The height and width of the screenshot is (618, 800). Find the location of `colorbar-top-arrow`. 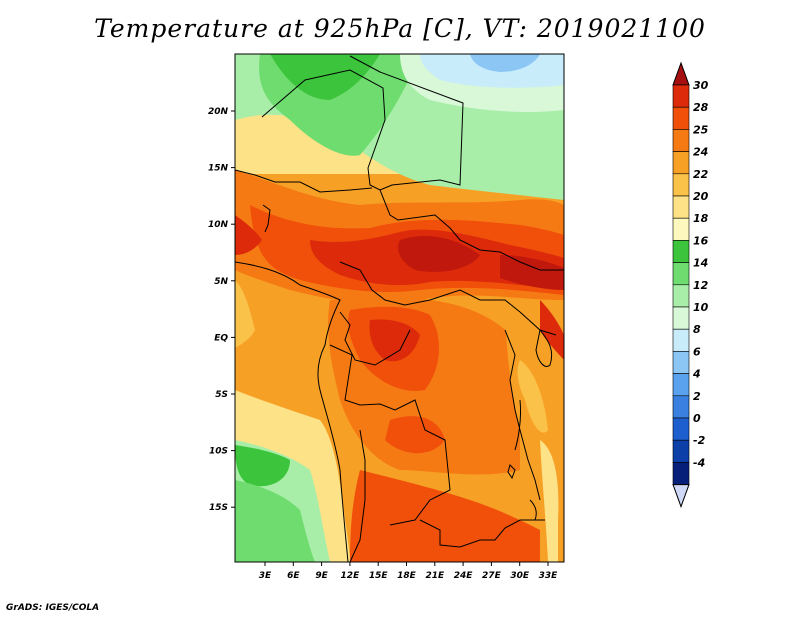

colorbar-top-arrow is located at coordinates (681, 73).